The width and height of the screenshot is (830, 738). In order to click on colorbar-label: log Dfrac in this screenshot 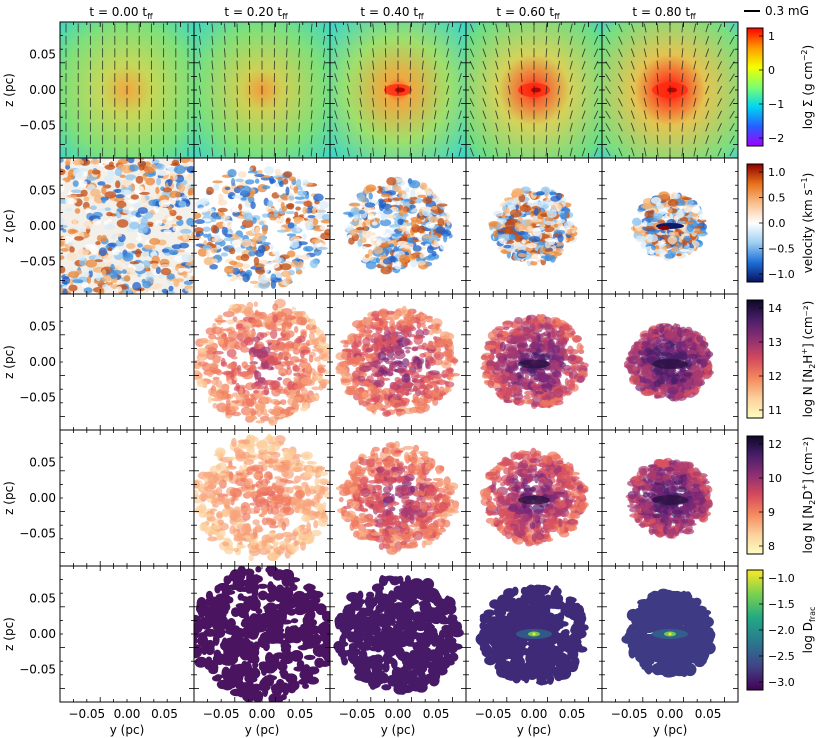, I will do `click(809, 630)`.